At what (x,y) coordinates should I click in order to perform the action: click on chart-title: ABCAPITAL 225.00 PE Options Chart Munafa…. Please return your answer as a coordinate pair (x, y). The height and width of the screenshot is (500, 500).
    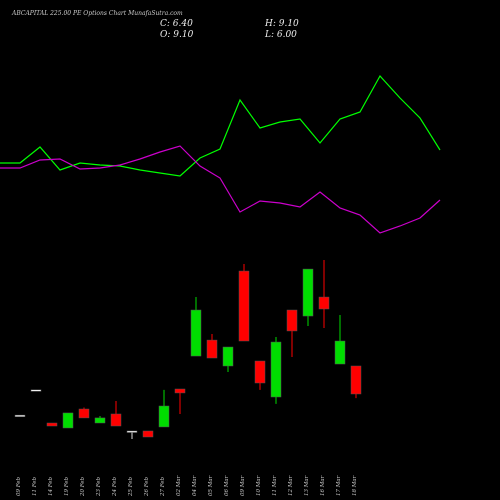
    Looking at the image, I should click on (97, 13).